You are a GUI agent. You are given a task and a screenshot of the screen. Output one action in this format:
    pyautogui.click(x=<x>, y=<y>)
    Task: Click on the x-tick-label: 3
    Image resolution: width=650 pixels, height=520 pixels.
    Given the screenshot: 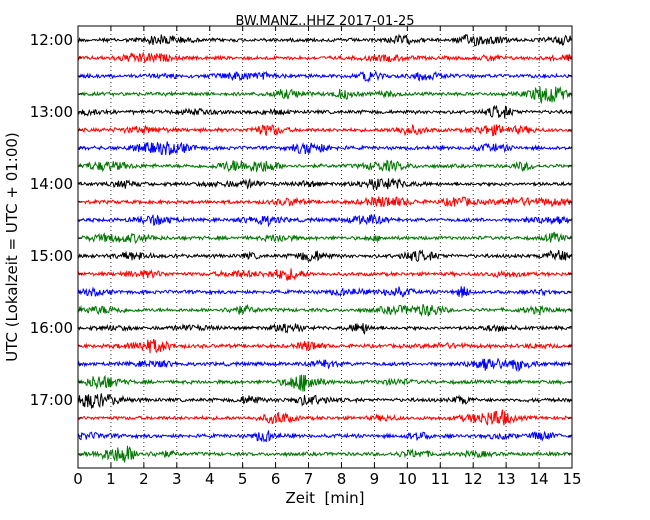 What is the action you would take?
    pyautogui.click(x=177, y=479)
    